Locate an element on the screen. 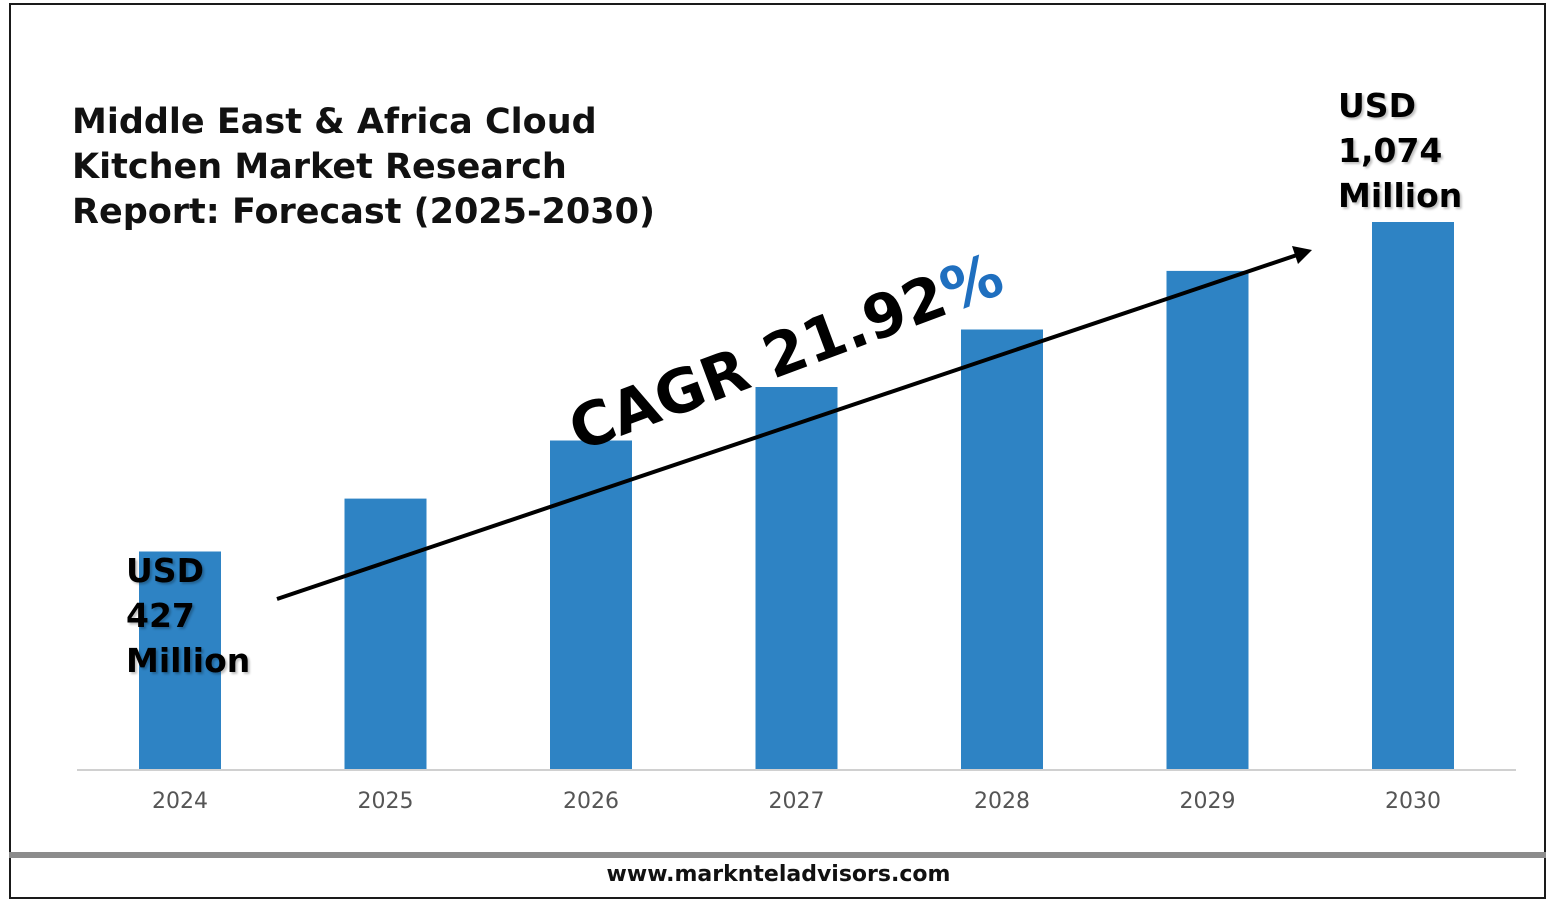 The width and height of the screenshot is (1557, 905). end-callout-unit: Million is located at coordinates (1400, 195).